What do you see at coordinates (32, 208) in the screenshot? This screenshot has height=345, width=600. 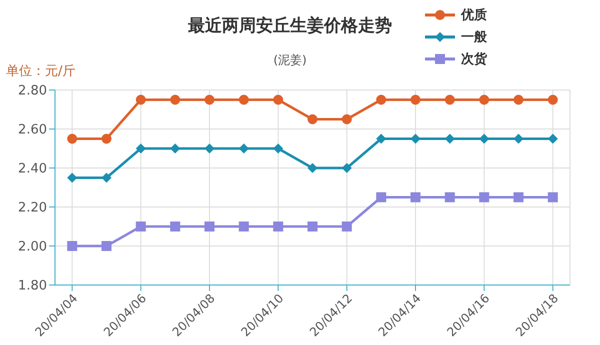 I see `y-tick-label: 2.20` at bounding box center [32, 208].